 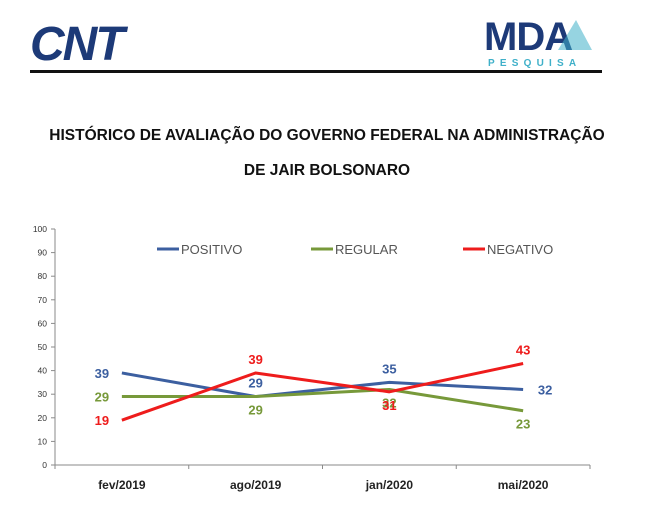 What do you see at coordinates (528, 37) in the screenshot?
I see `mda-logo-text: MDA` at bounding box center [528, 37].